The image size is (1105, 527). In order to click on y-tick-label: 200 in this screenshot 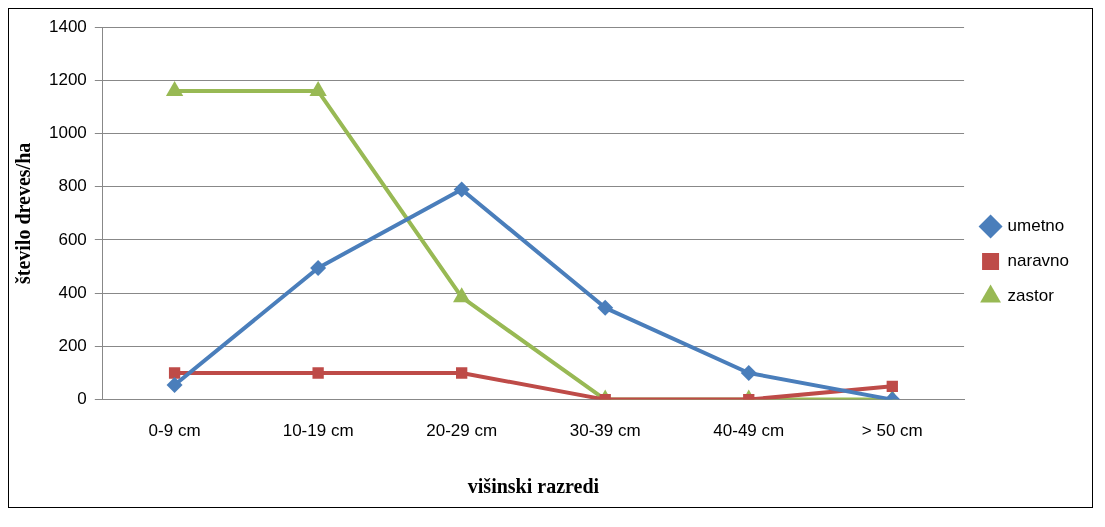, I will do `click(72, 346)`.